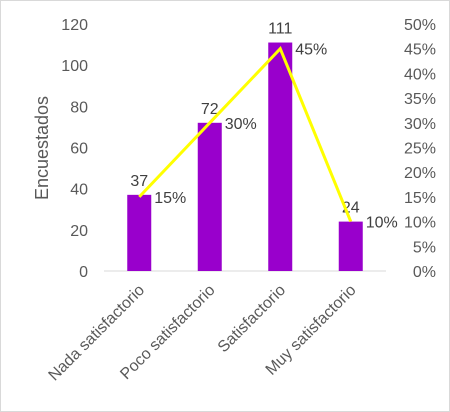 The width and height of the screenshot is (450, 412). I want to click on y-tick-label: 100, so click(74, 66).